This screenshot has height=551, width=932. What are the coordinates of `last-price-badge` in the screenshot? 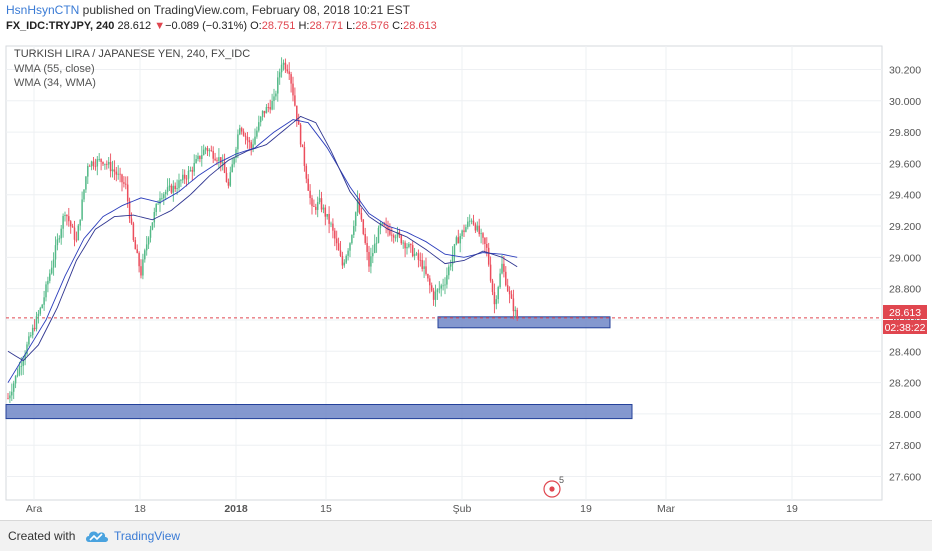 It's located at (905, 312).